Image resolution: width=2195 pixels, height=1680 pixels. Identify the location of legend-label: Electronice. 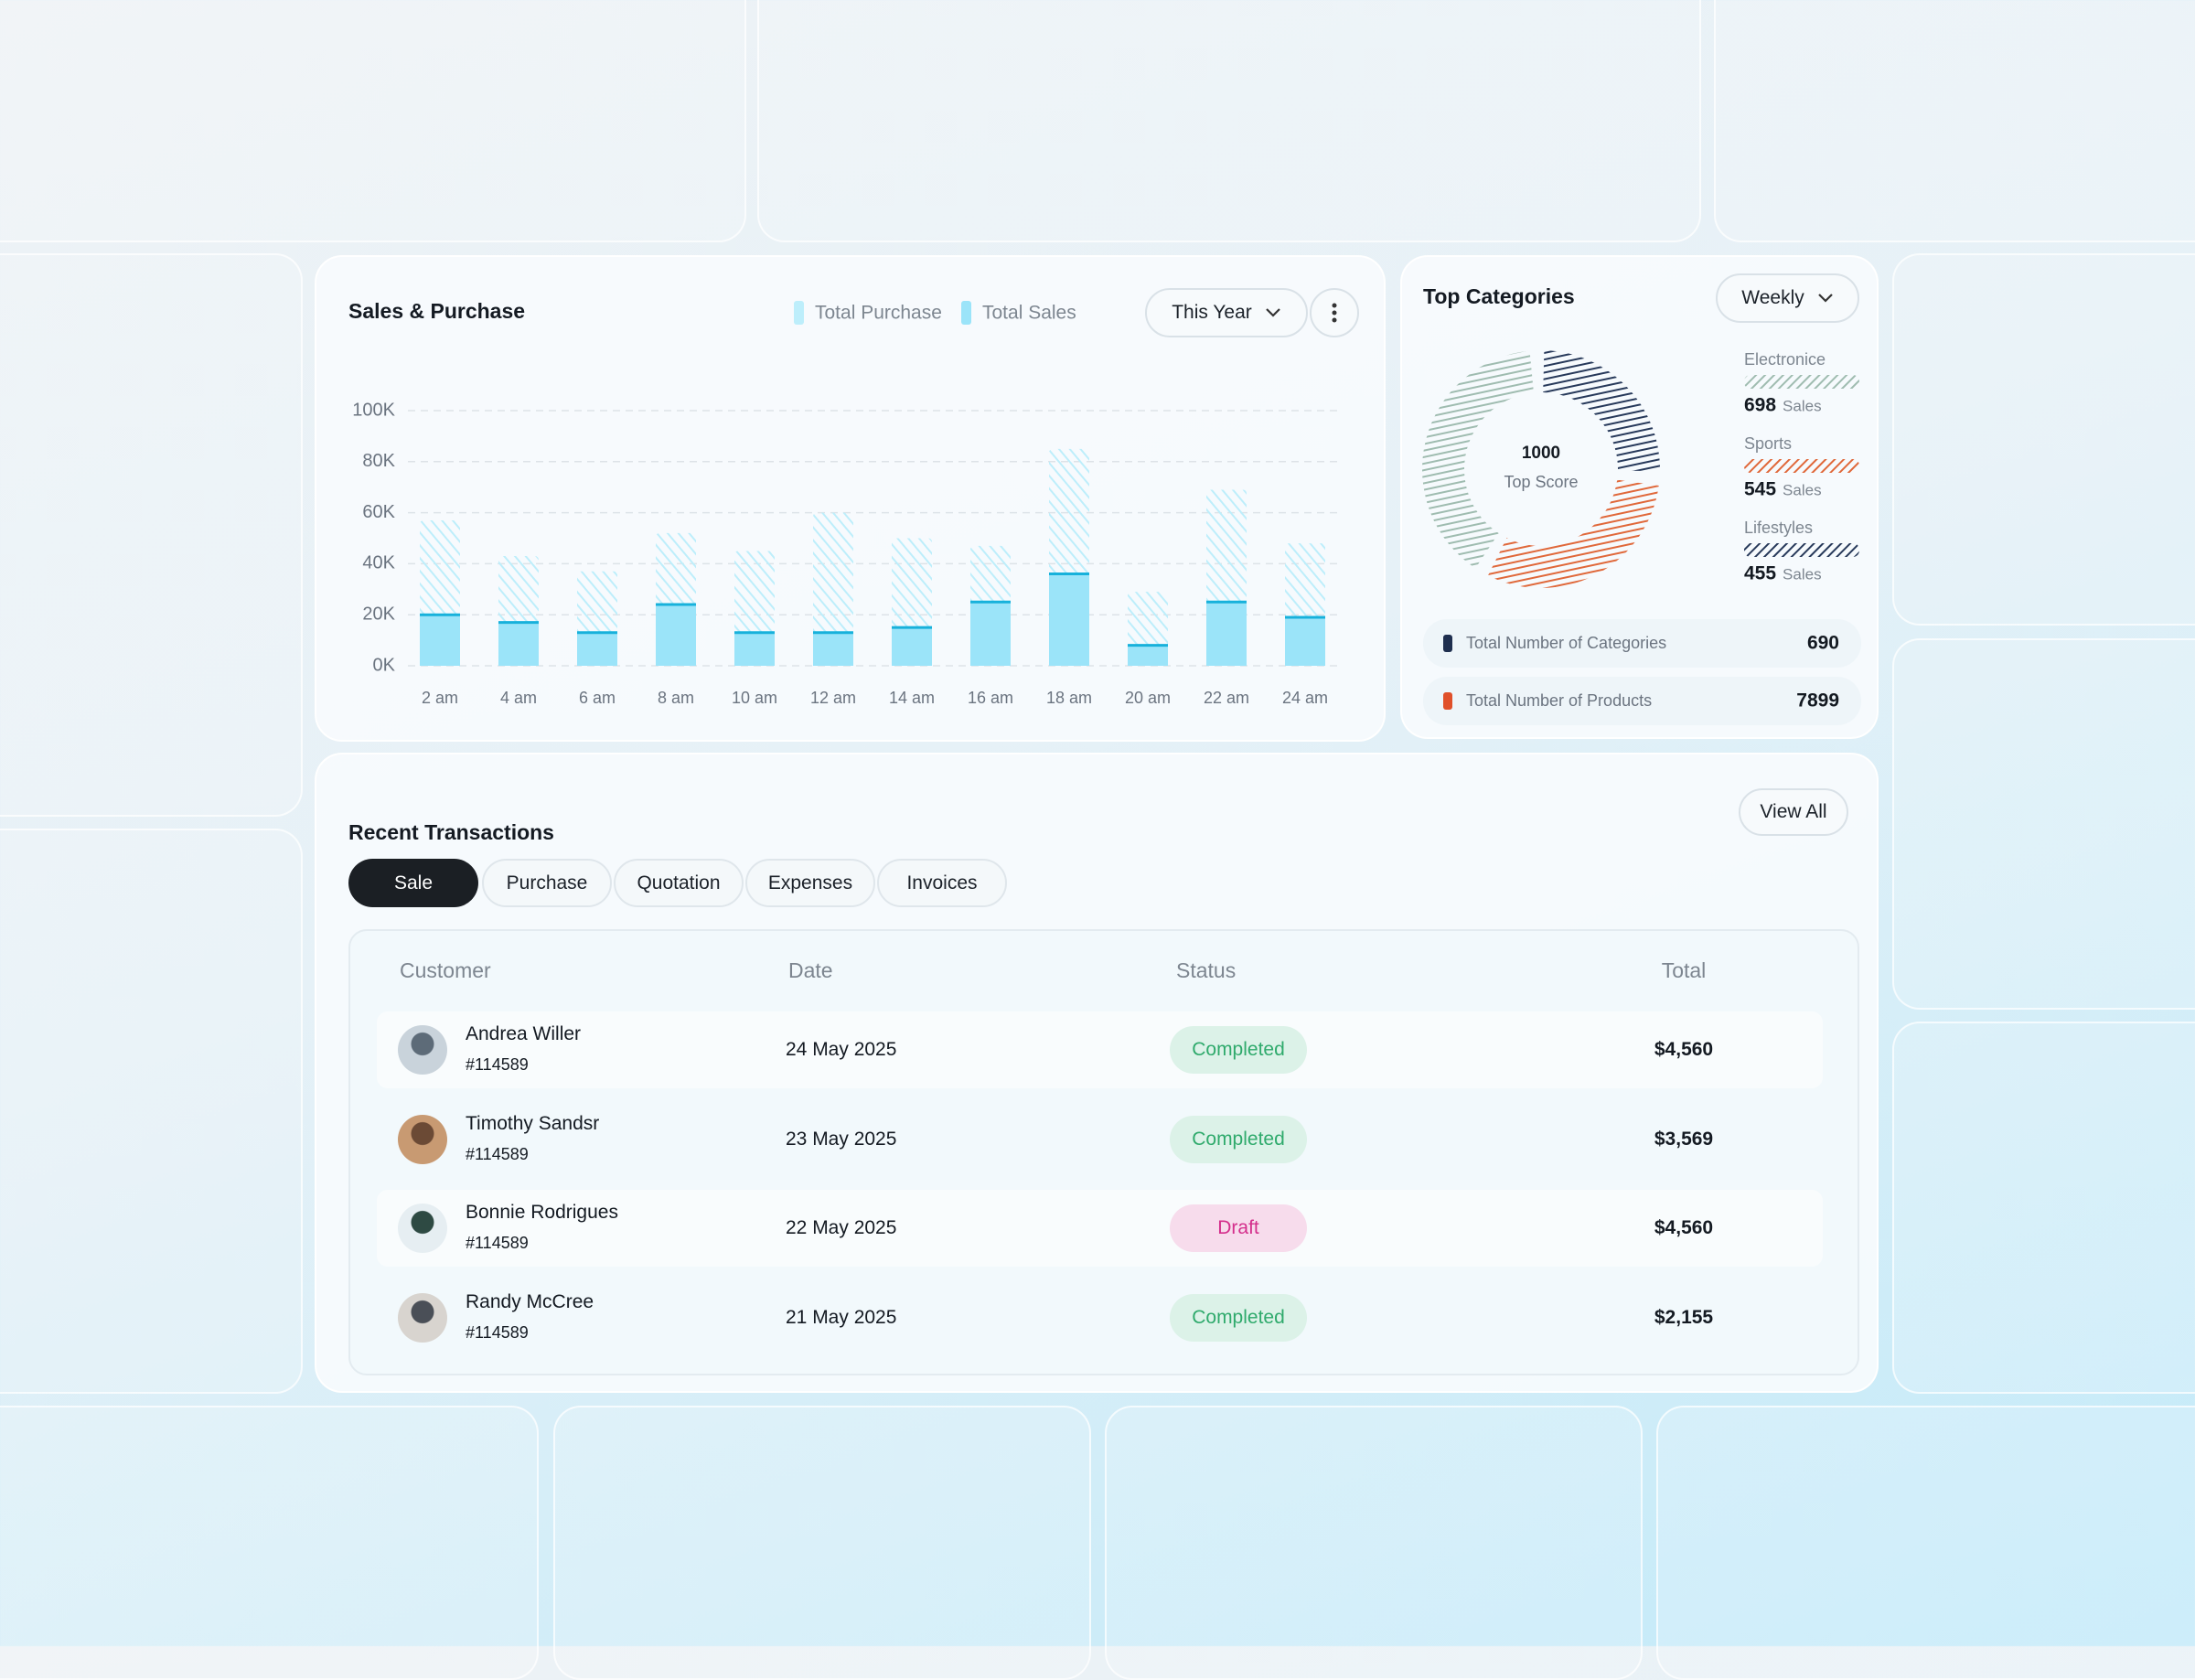
(1785, 359).